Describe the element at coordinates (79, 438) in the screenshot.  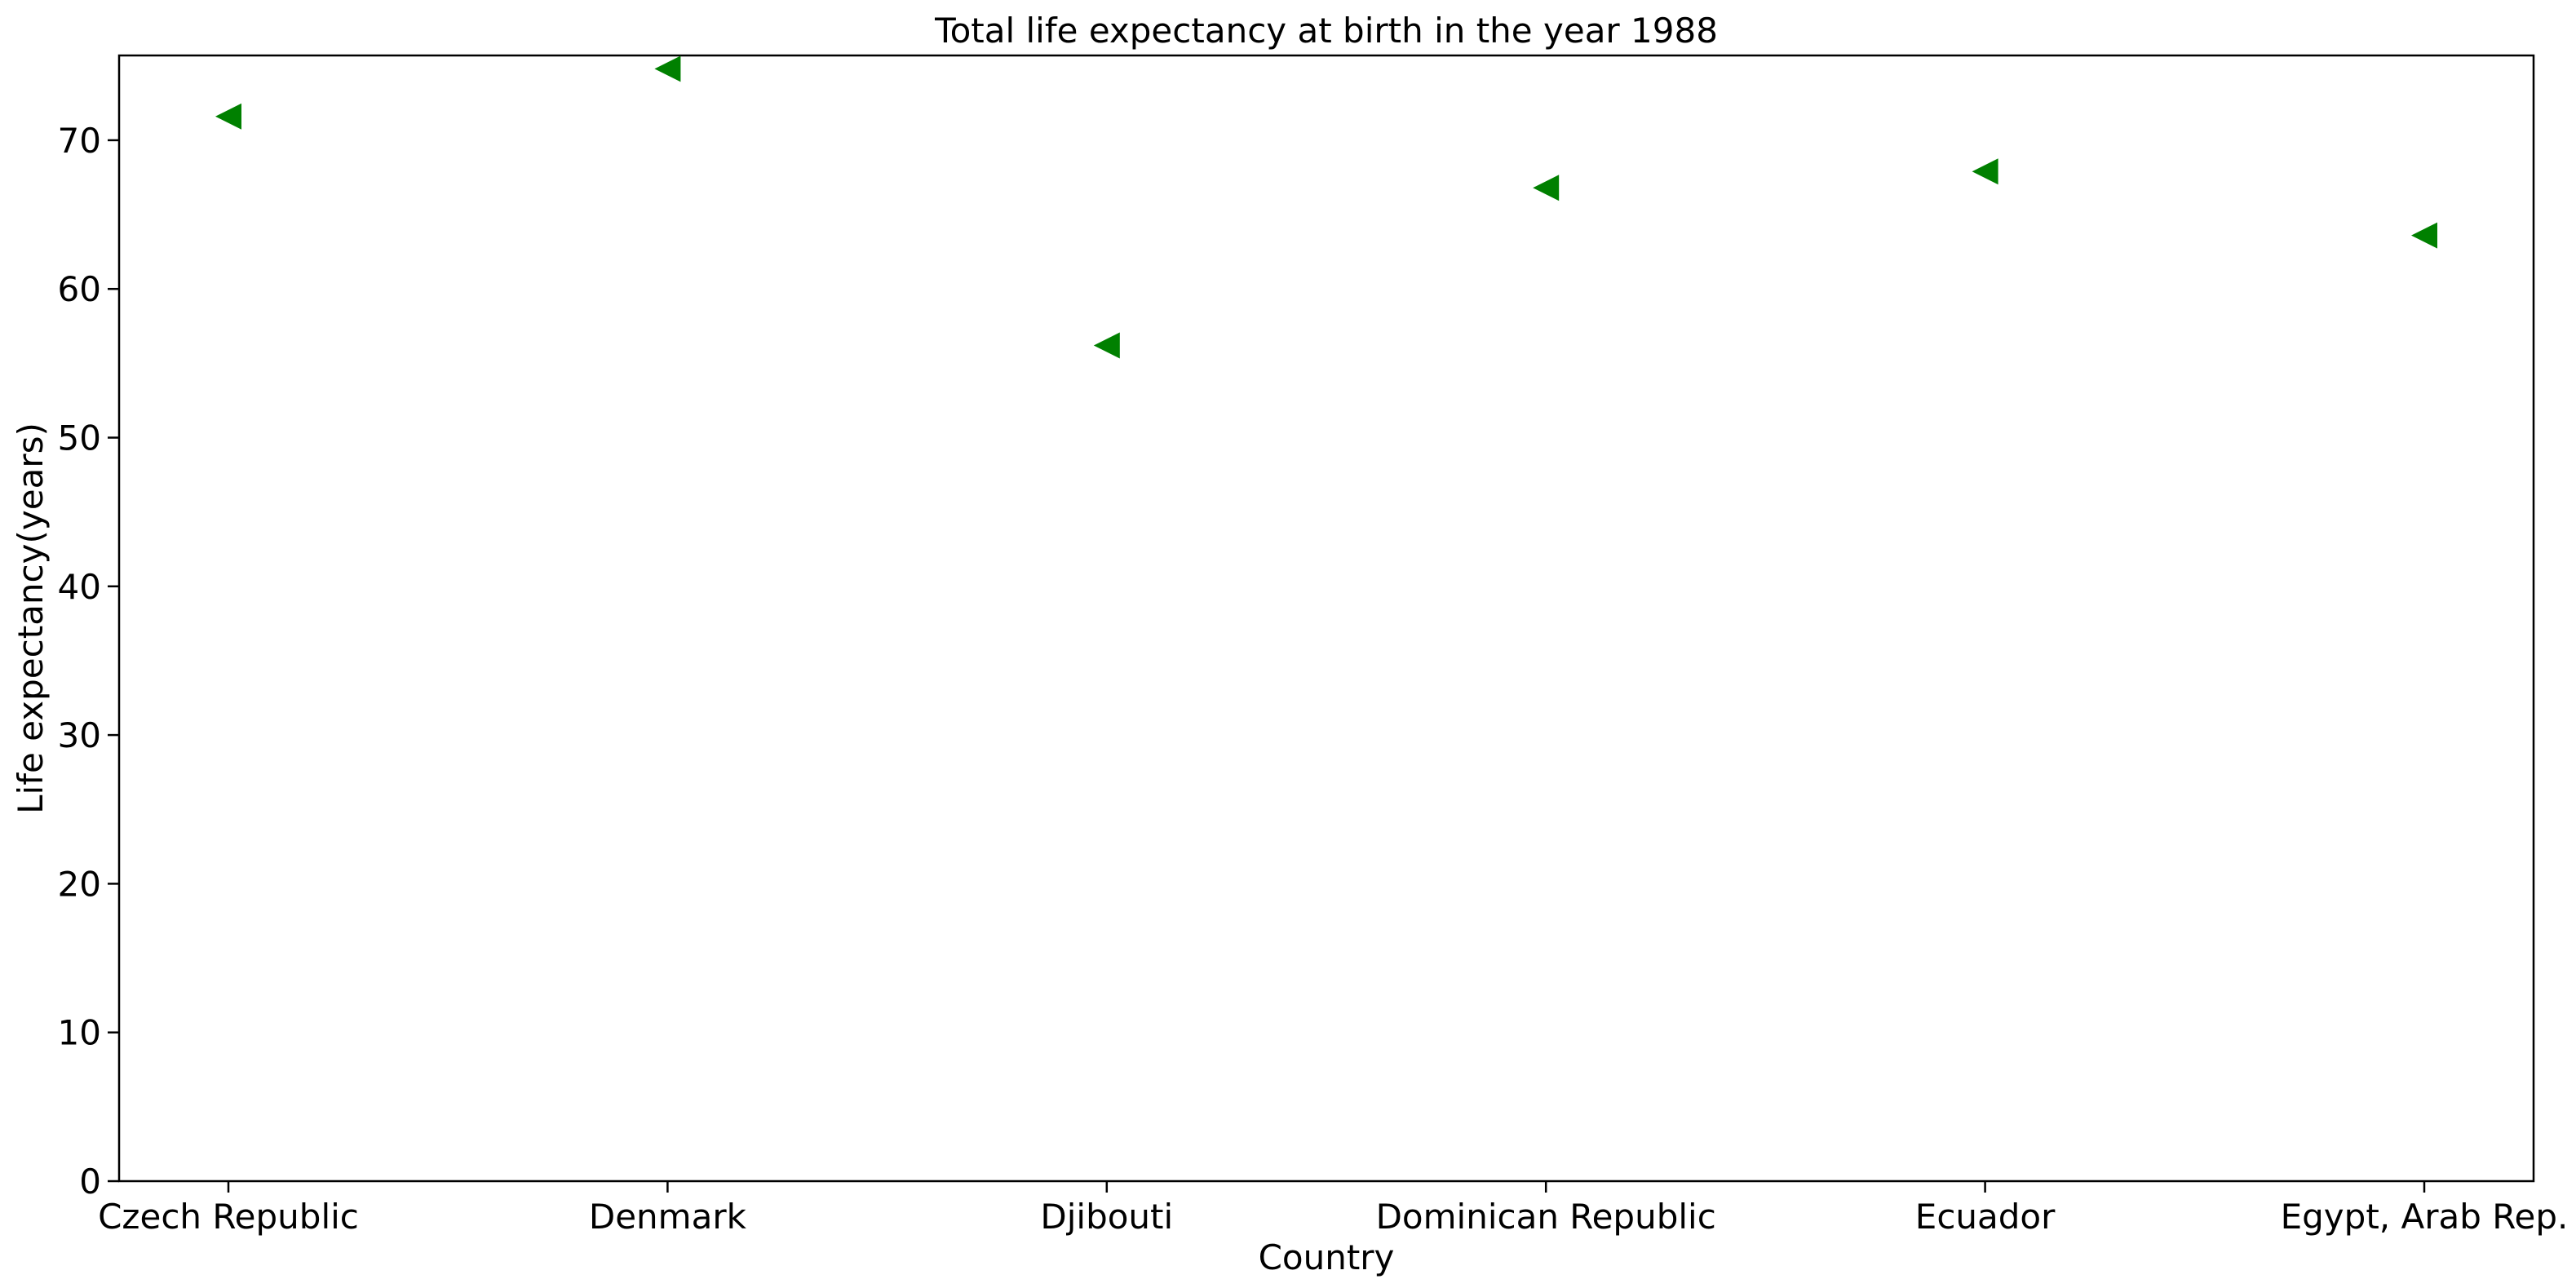
I see `y-tick-label: 50` at that location.